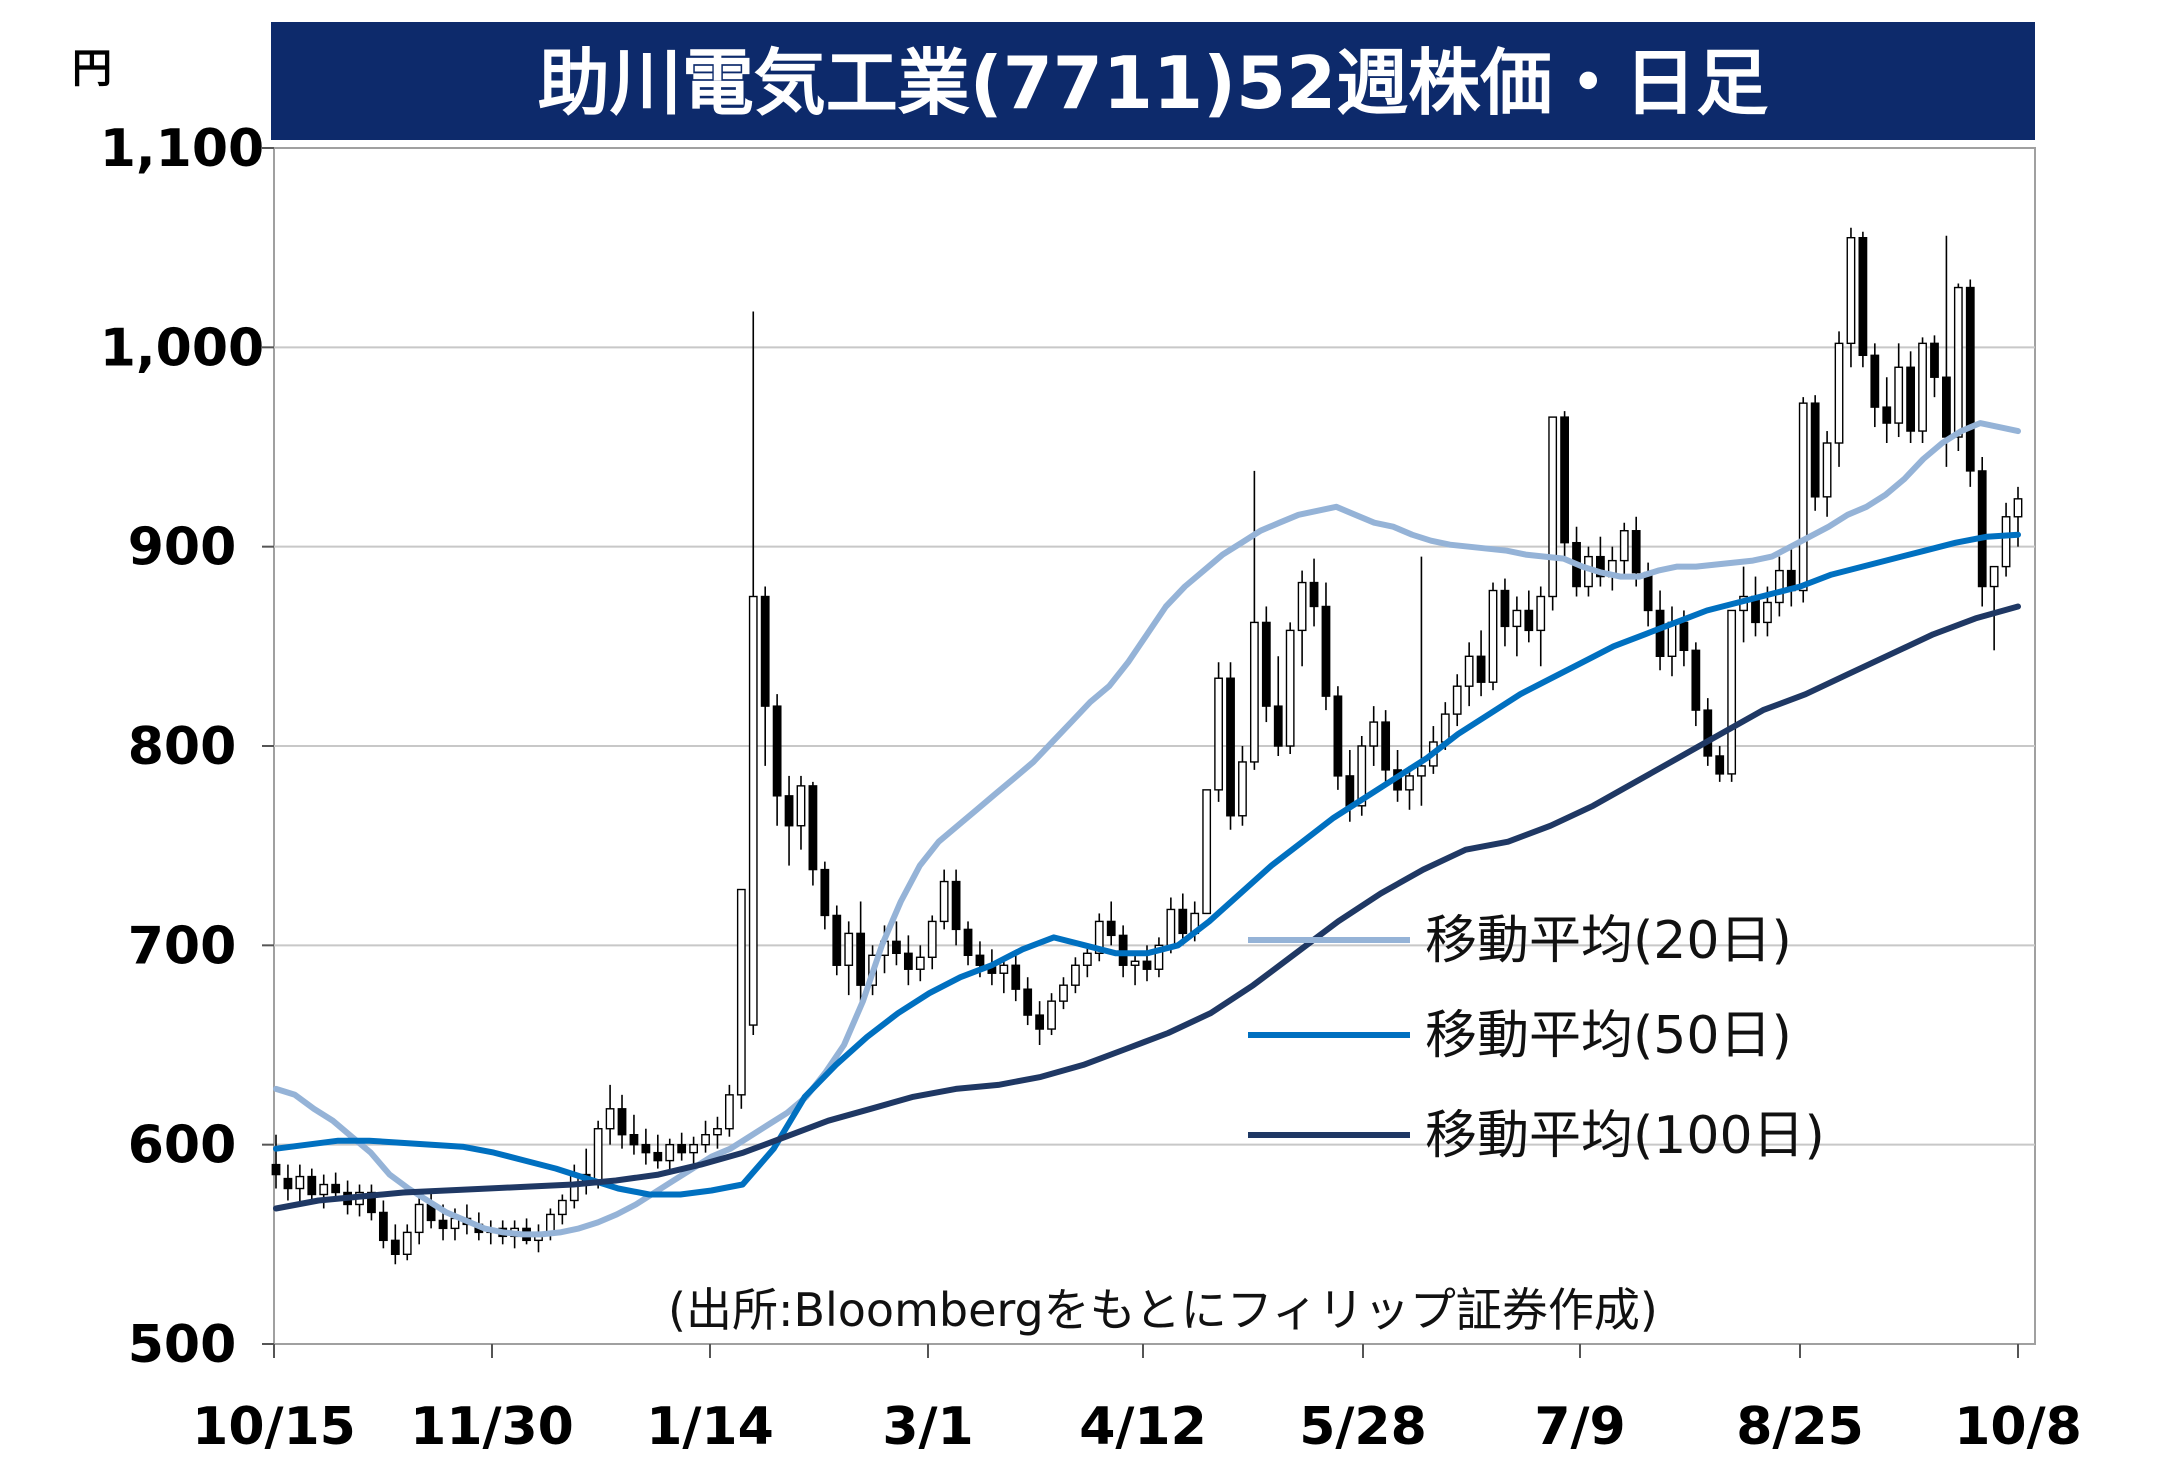 Image resolution: width=2167 pixels, height=1479 pixels. What do you see at coordinates (182, 1146) in the screenshot?
I see `y-tick-label: 600` at bounding box center [182, 1146].